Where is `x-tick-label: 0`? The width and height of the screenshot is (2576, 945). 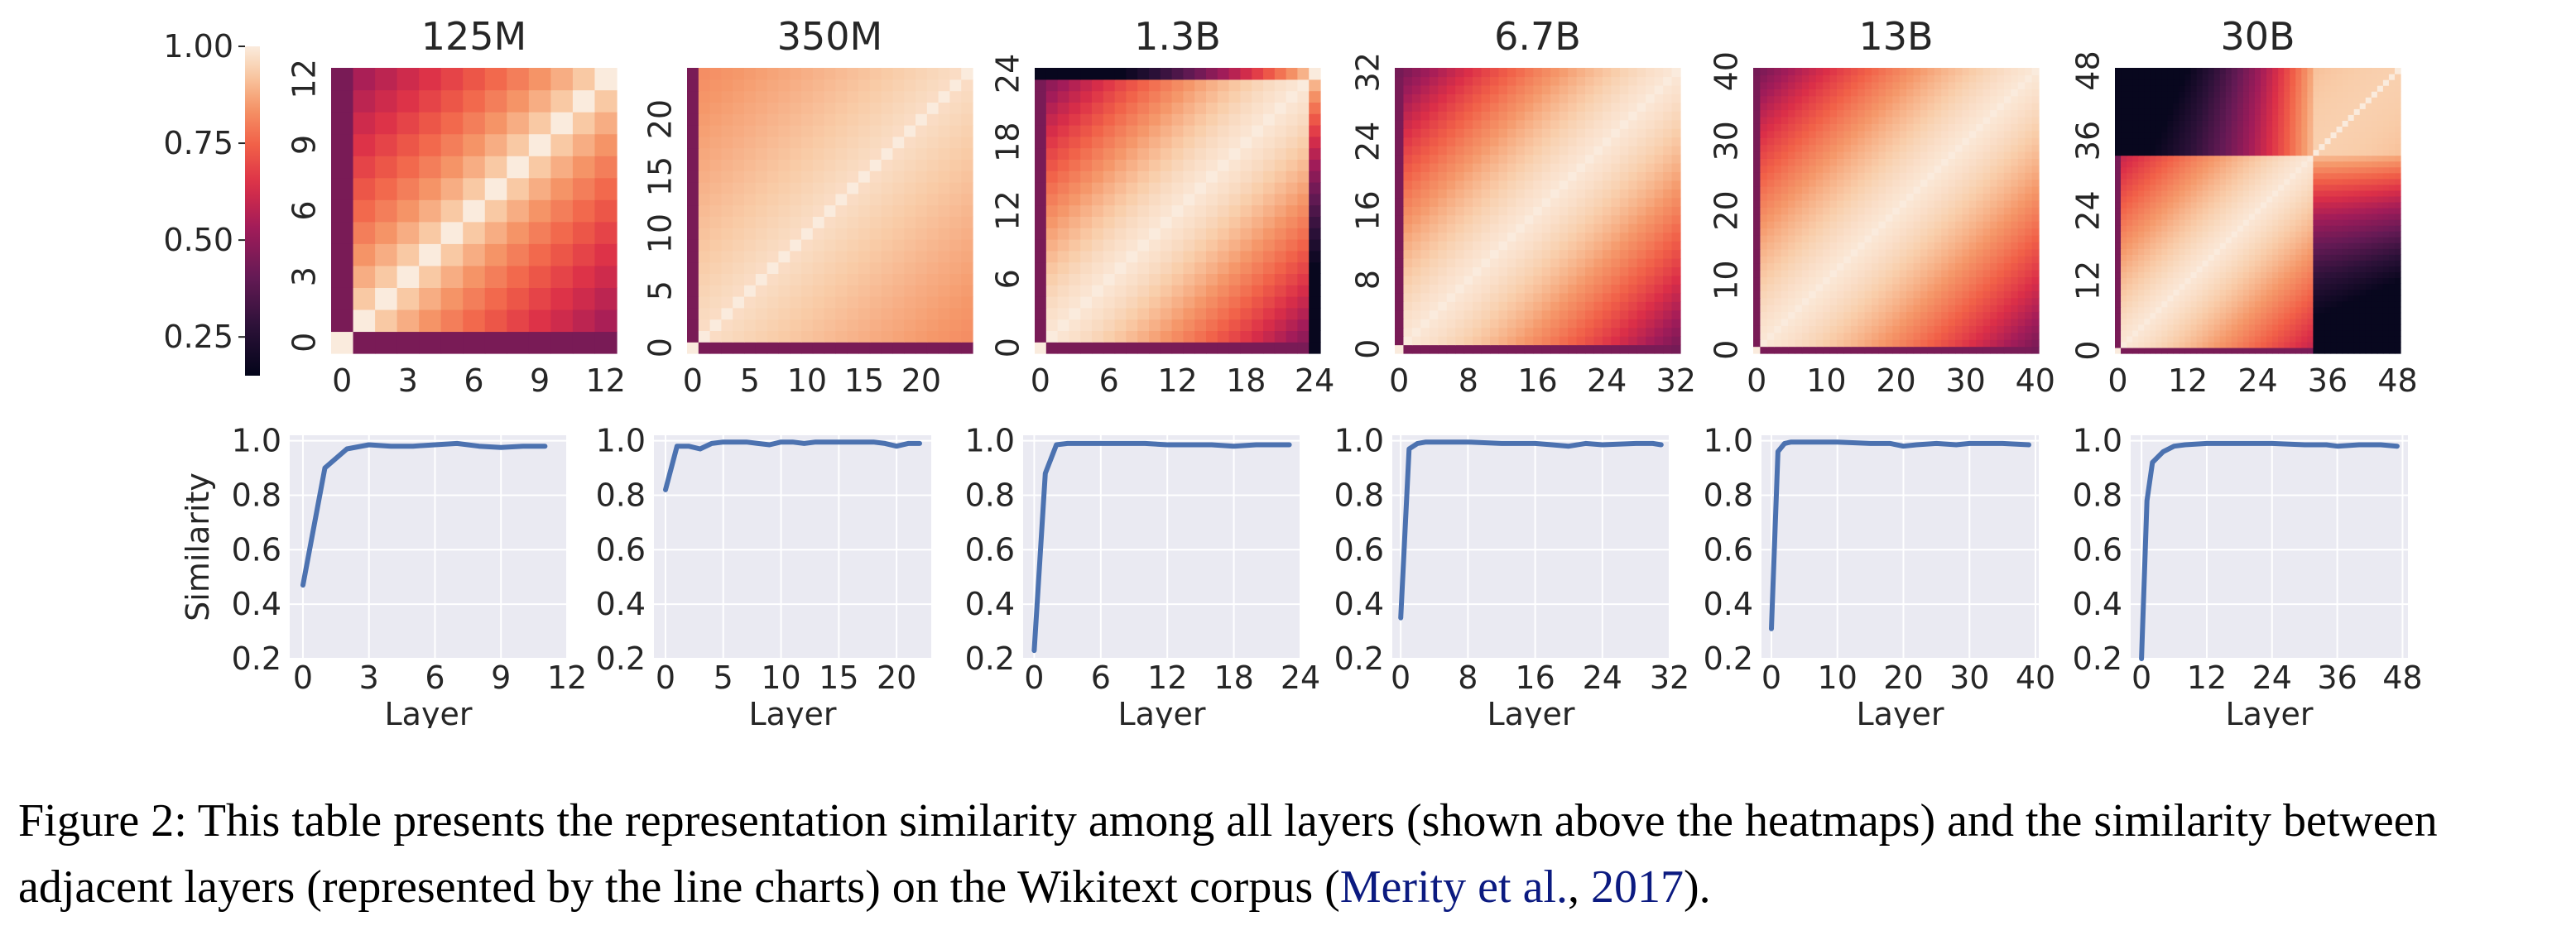 x-tick-label: 0 is located at coordinates (693, 380).